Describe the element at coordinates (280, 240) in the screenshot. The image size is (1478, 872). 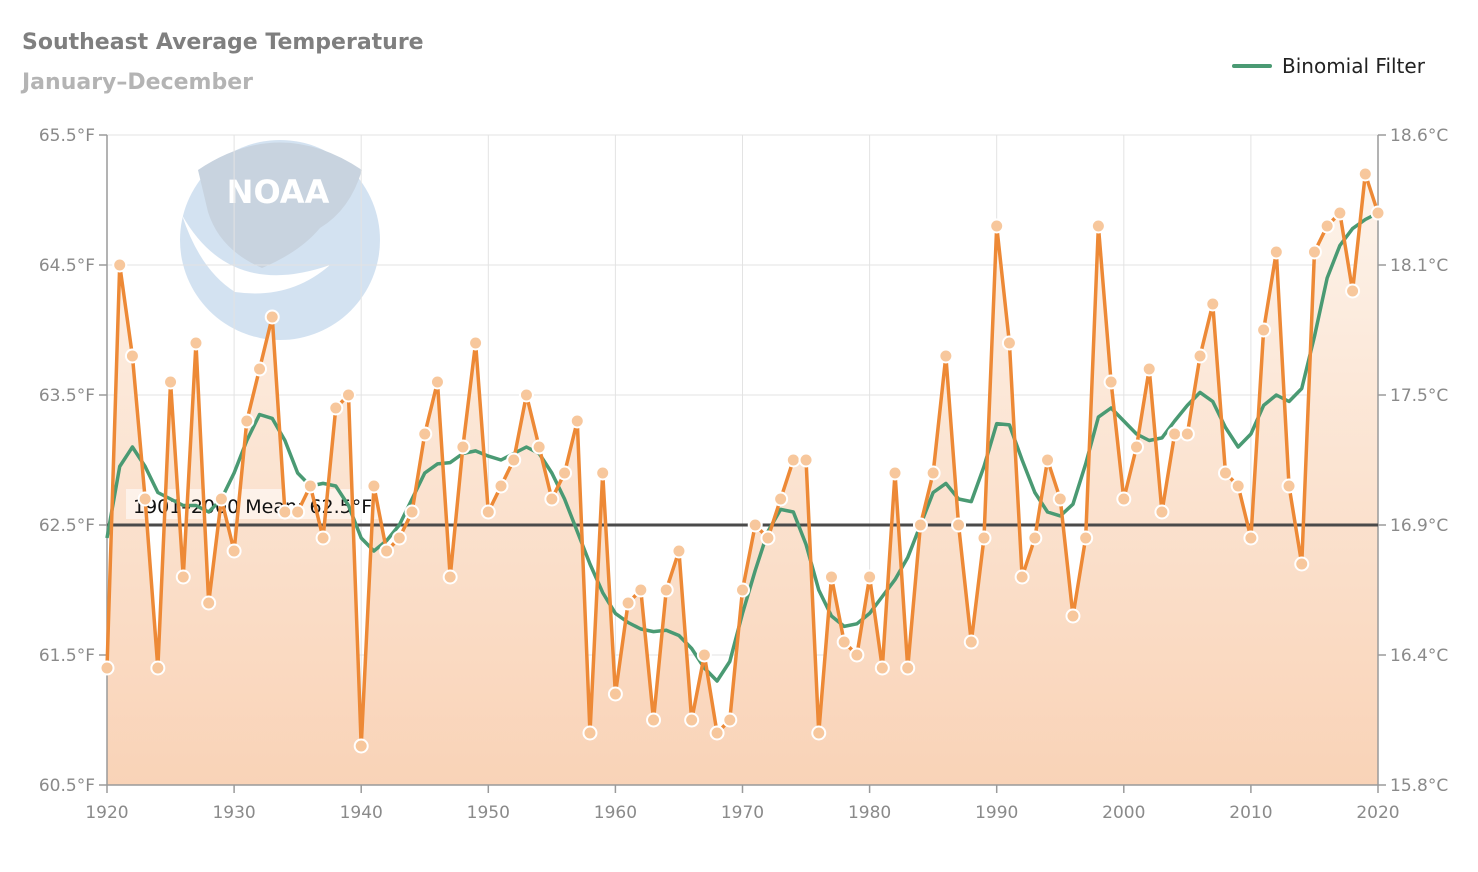
I see `noaa-logo: NOAA` at that location.